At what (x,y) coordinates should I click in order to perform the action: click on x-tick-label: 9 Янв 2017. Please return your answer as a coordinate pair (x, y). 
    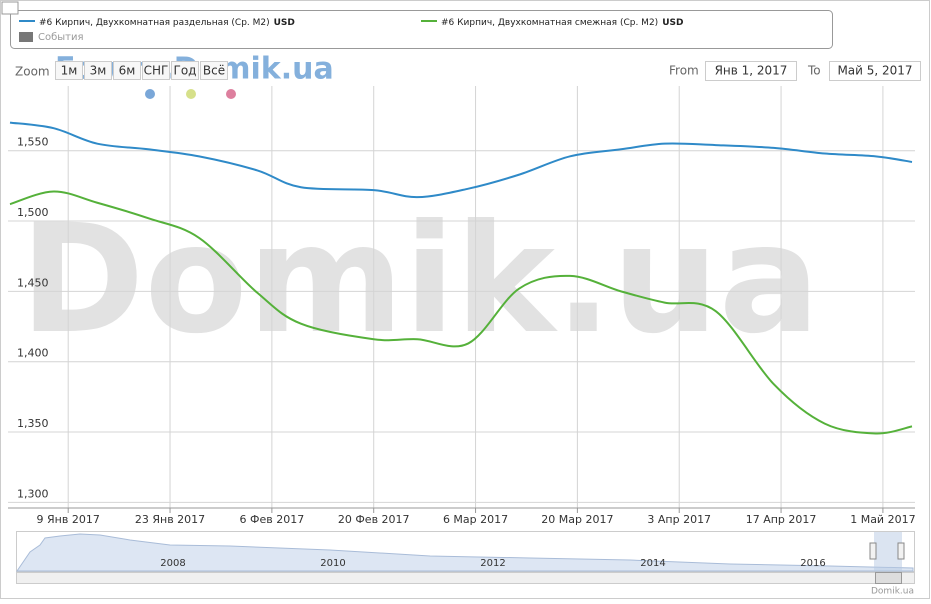
    Looking at the image, I should click on (68, 519).